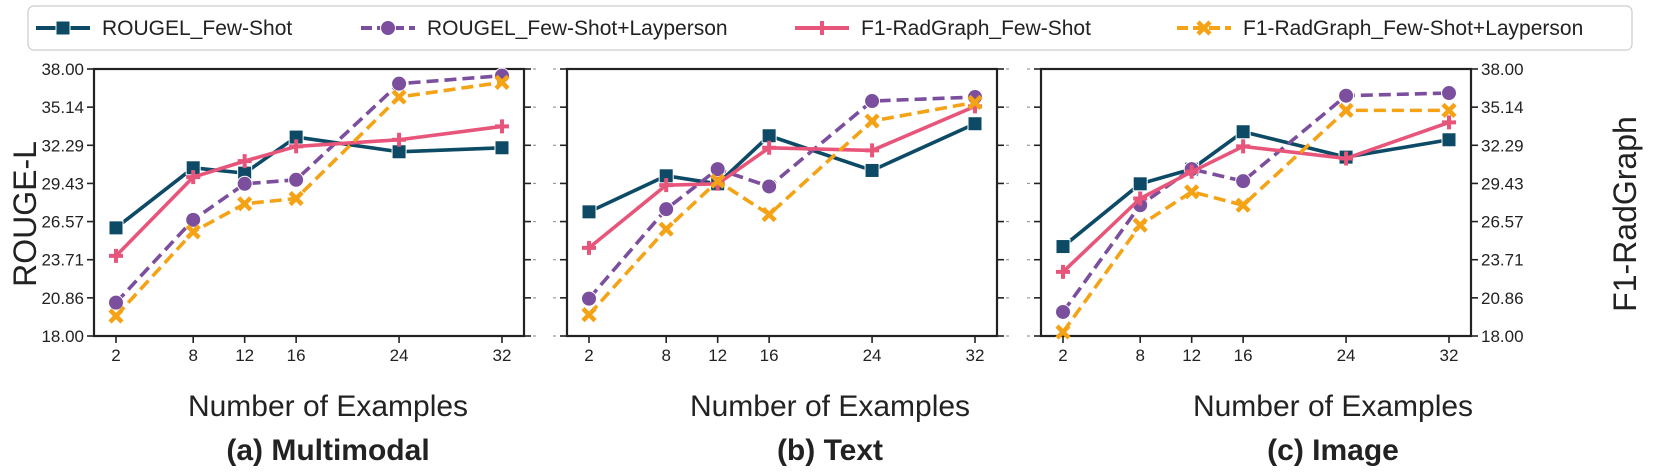 This screenshot has height=472, width=1661. What do you see at coordinates (1256, 189) in the screenshot?
I see `series-rougel-few-shot` at bounding box center [1256, 189].